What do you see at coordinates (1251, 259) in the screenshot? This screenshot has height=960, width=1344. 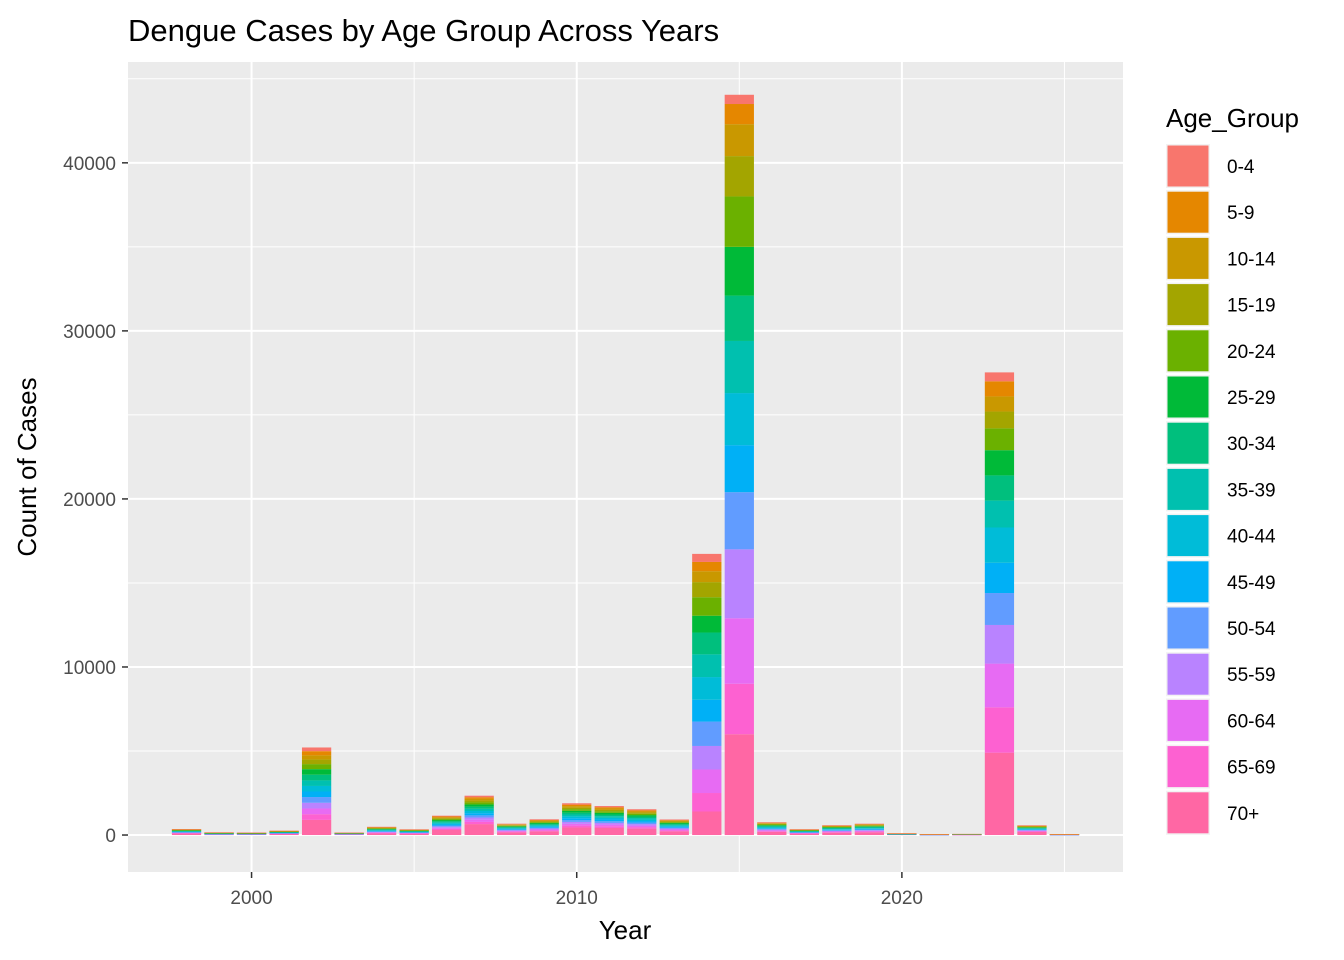 I see `legend-label: 10-14` at bounding box center [1251, 259].